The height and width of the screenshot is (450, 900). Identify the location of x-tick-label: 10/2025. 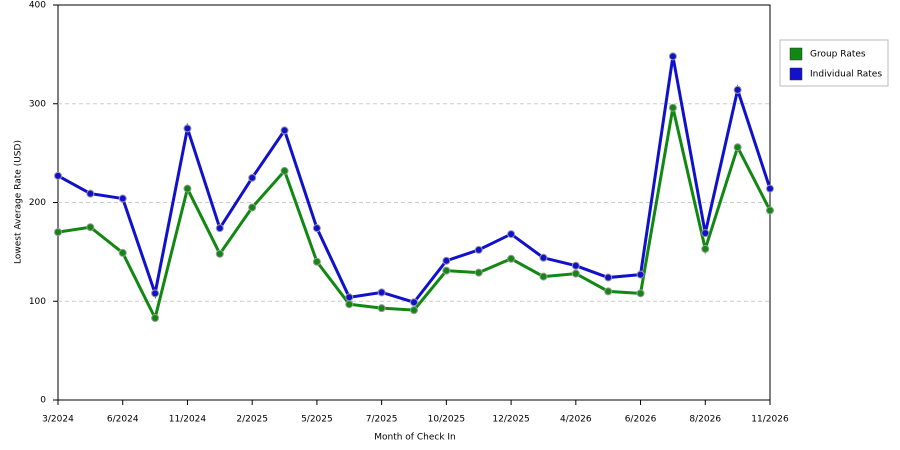
(446, 420).